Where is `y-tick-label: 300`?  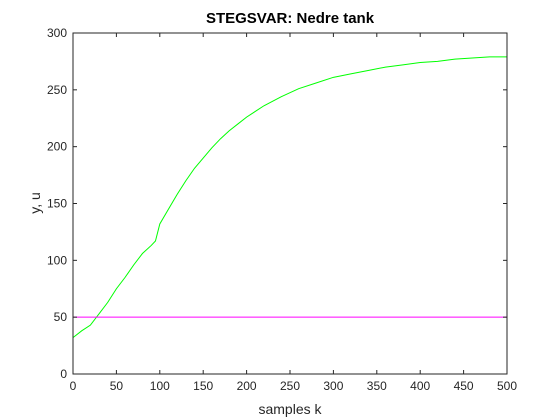 y-tick-label: 300 is located at coordinates (57, 33).